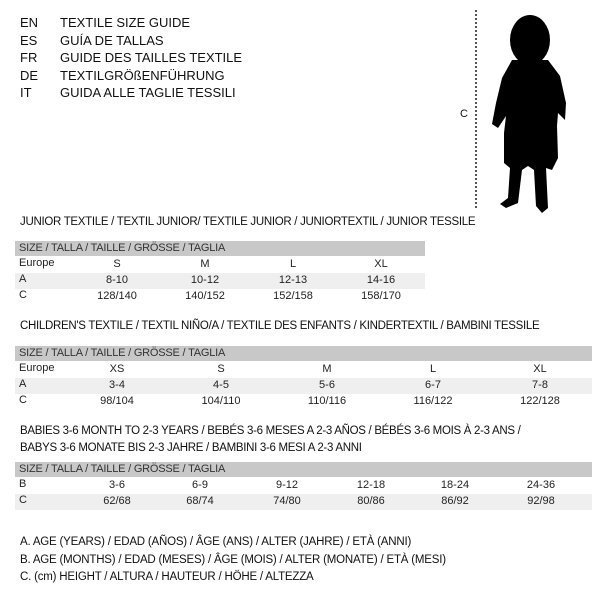  I want to click on row-label: B, so click(23, 484).